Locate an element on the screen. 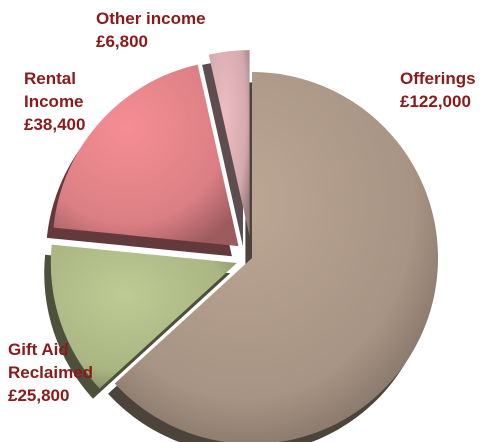  pie-value-label: £38,400 is located at coordinates (54, 124).